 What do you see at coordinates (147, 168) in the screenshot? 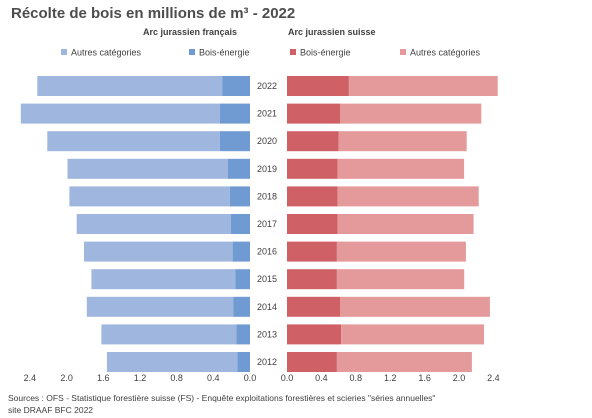
I see `bar-fr-autres-2019` at bounding box center [147, 168].